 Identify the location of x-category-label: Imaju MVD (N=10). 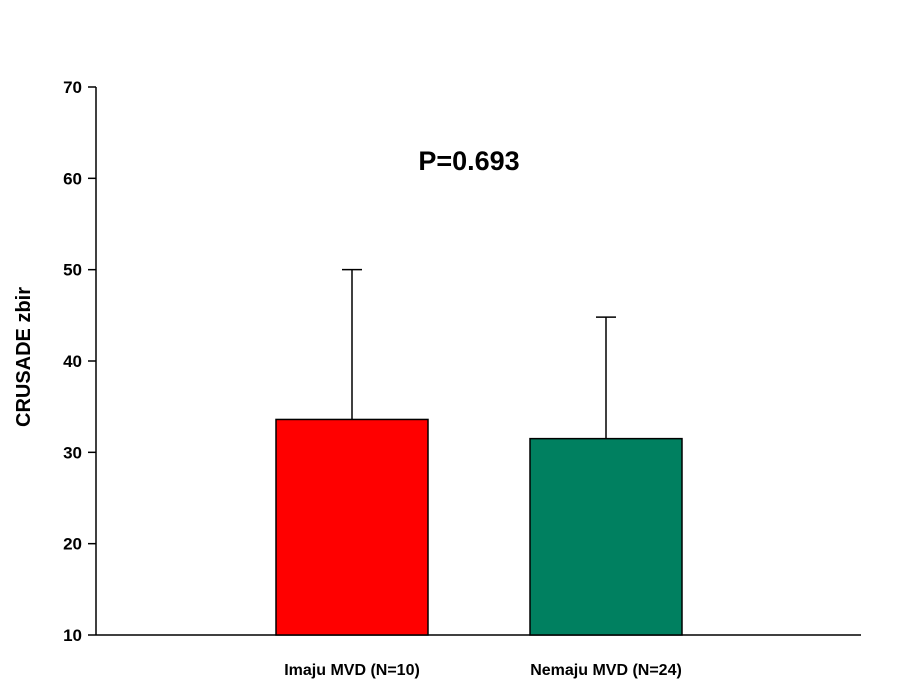
(352, 670).